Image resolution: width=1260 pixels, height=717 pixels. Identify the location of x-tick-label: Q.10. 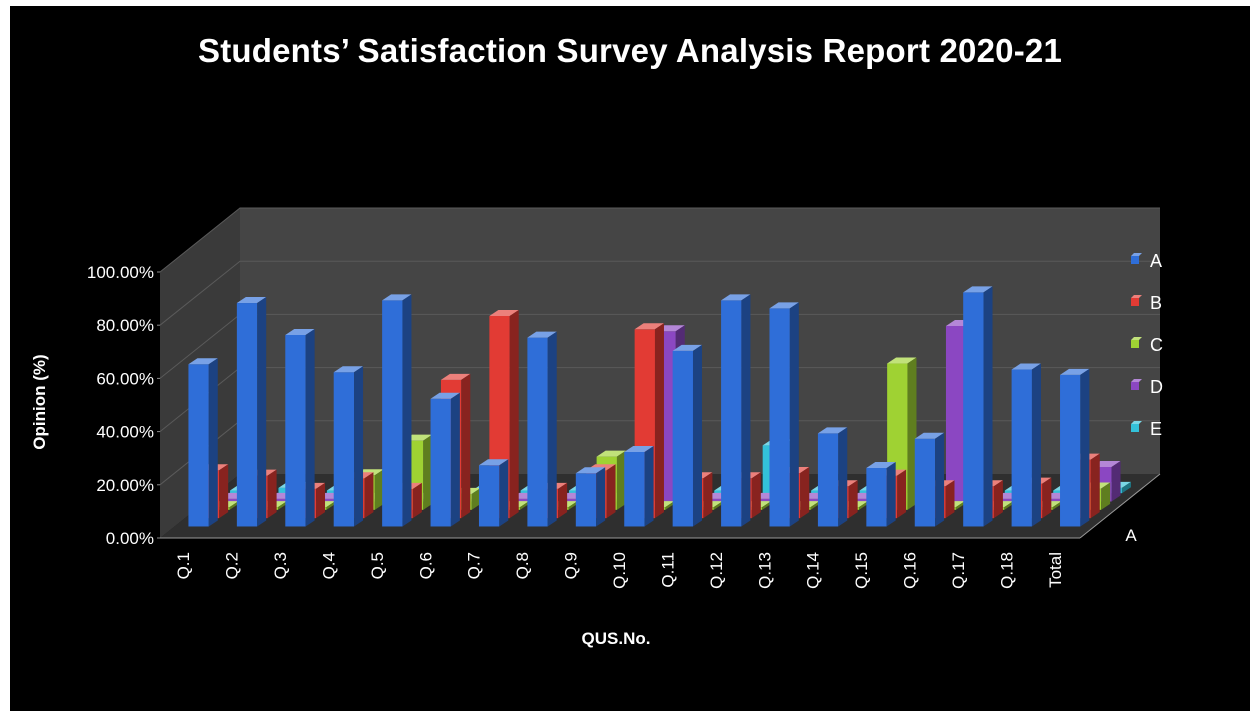
(619, 570).